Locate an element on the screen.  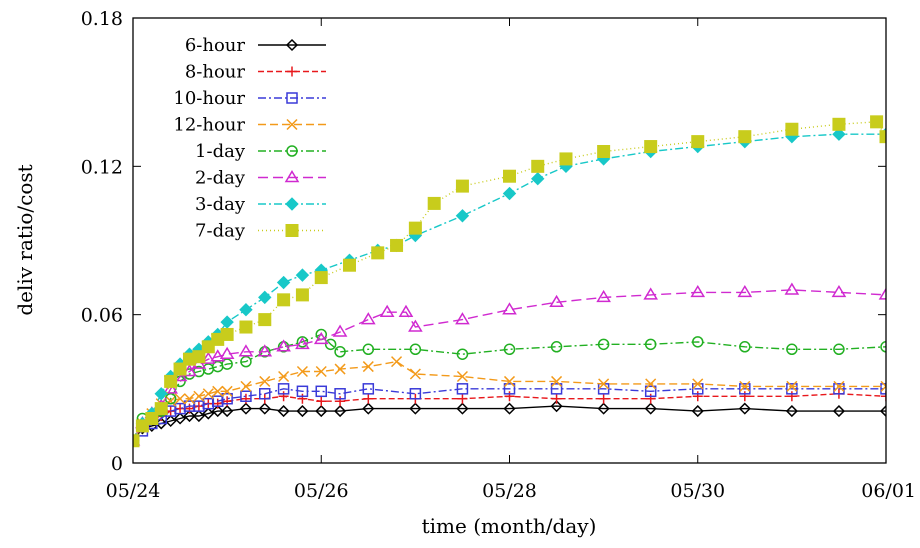
y-axis-label: deliv ratio/cost is located at coordinates (25, 239).